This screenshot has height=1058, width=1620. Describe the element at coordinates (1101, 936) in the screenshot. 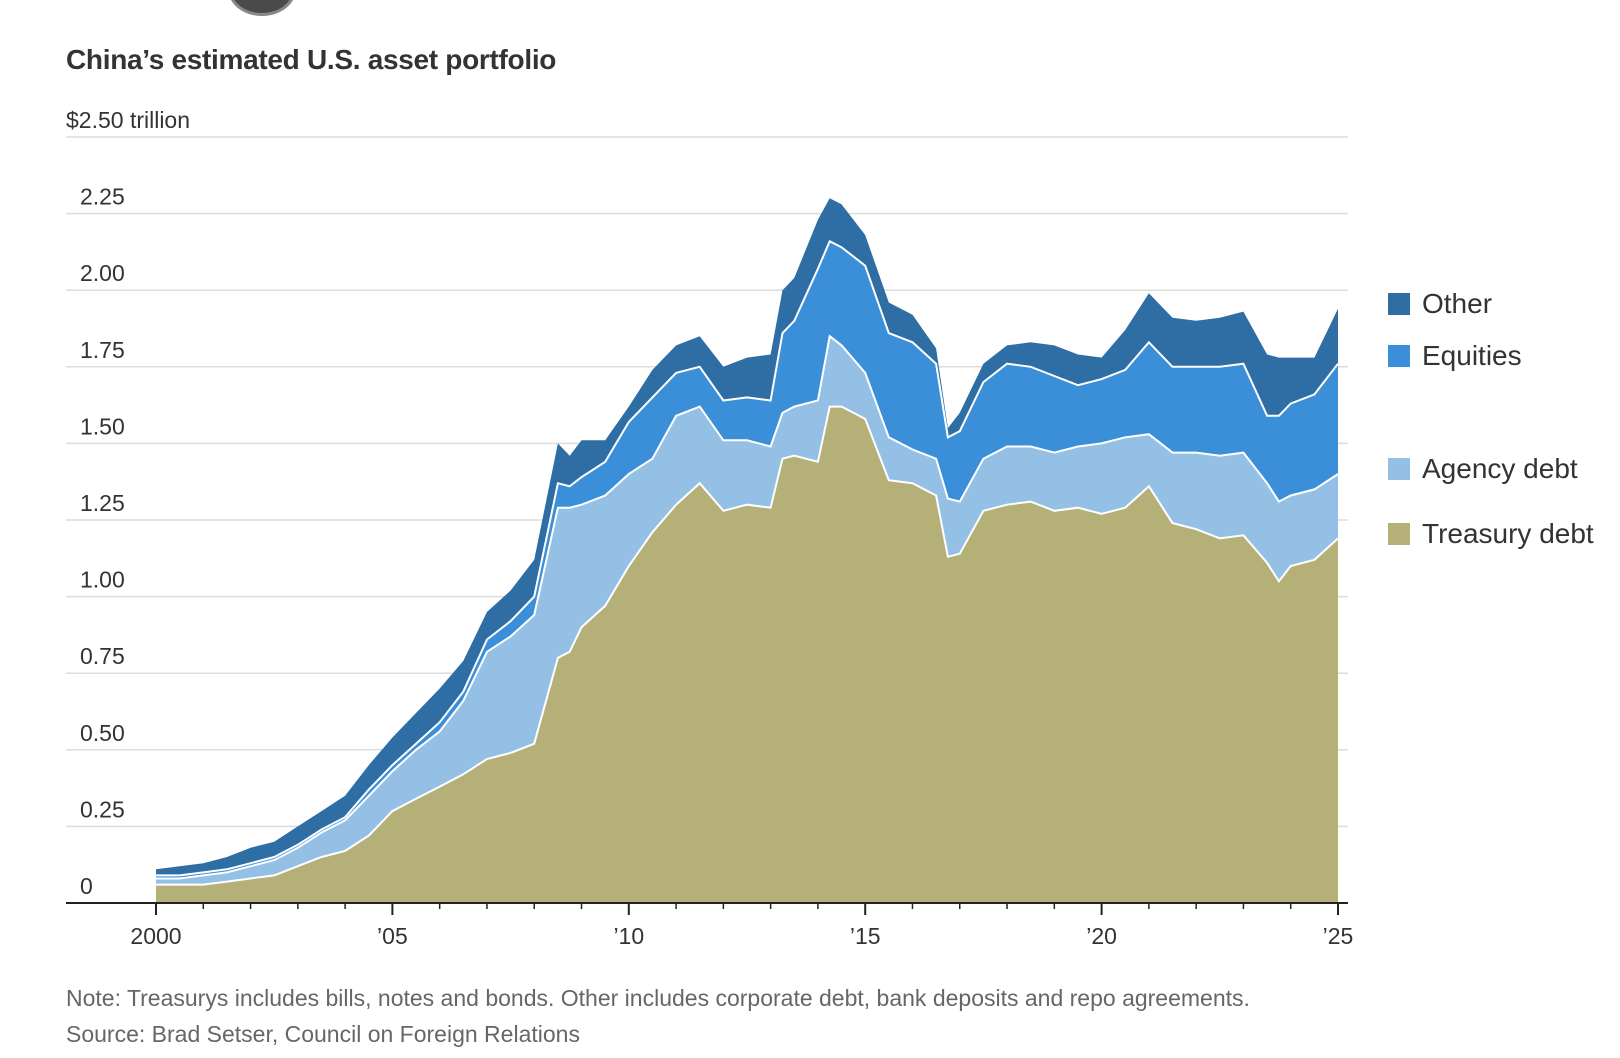

I see `x-tick-label: ’20` at that location.